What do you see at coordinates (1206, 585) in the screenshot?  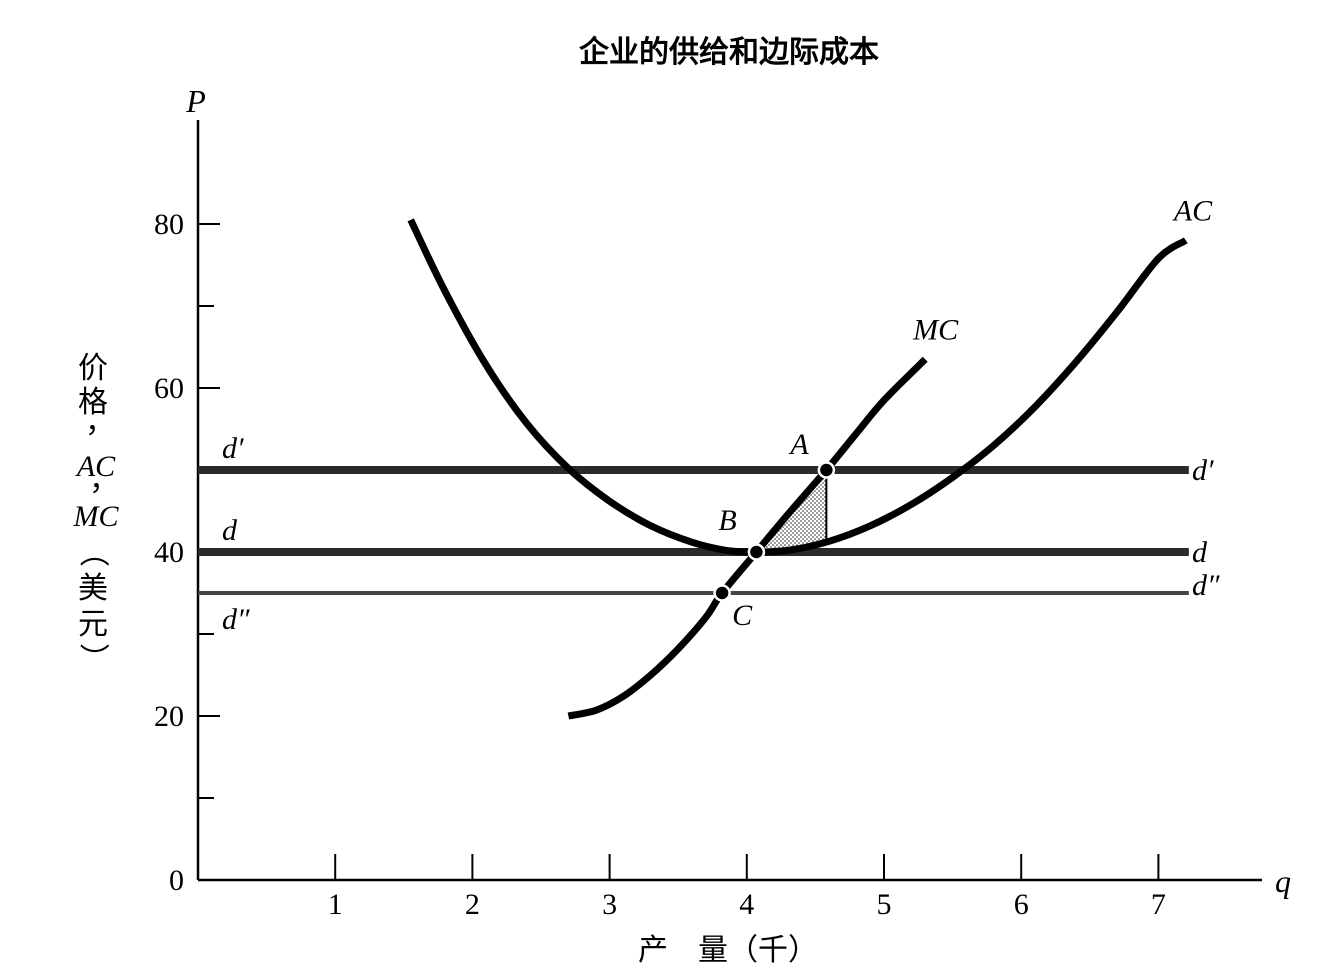 I see `demand-label-right: d″` at bounding box center [1206, 585].